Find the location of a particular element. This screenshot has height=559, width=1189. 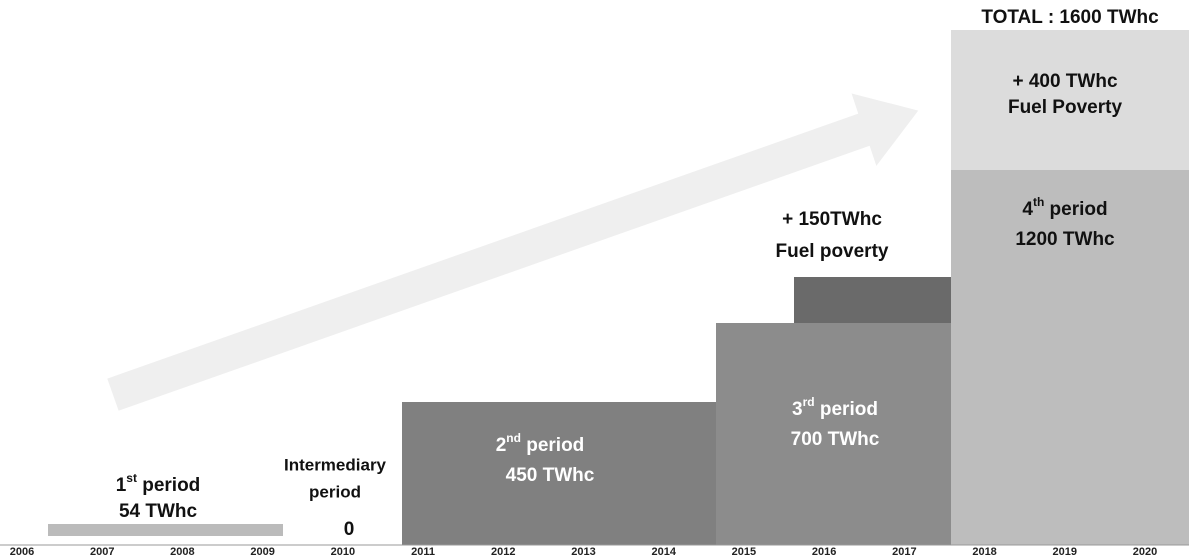

num: 1 is located at coordinates (121, 485).